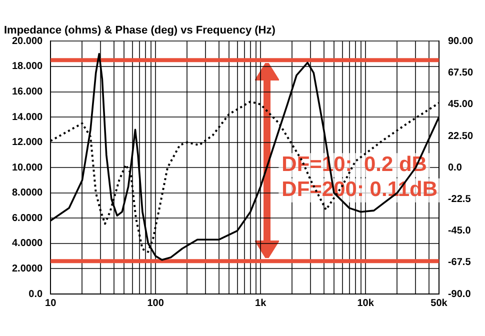 The width and height of the screenshot is (485, 336). I want to click on y2-tick-label: -22.5, so click(460, 199).